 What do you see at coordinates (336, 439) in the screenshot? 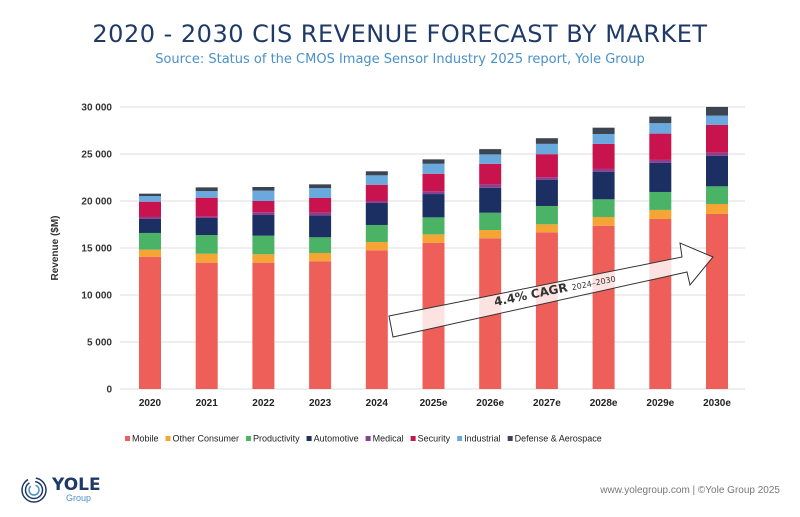
I see `legend-item: Automotive` at bounding box center [336, 439].